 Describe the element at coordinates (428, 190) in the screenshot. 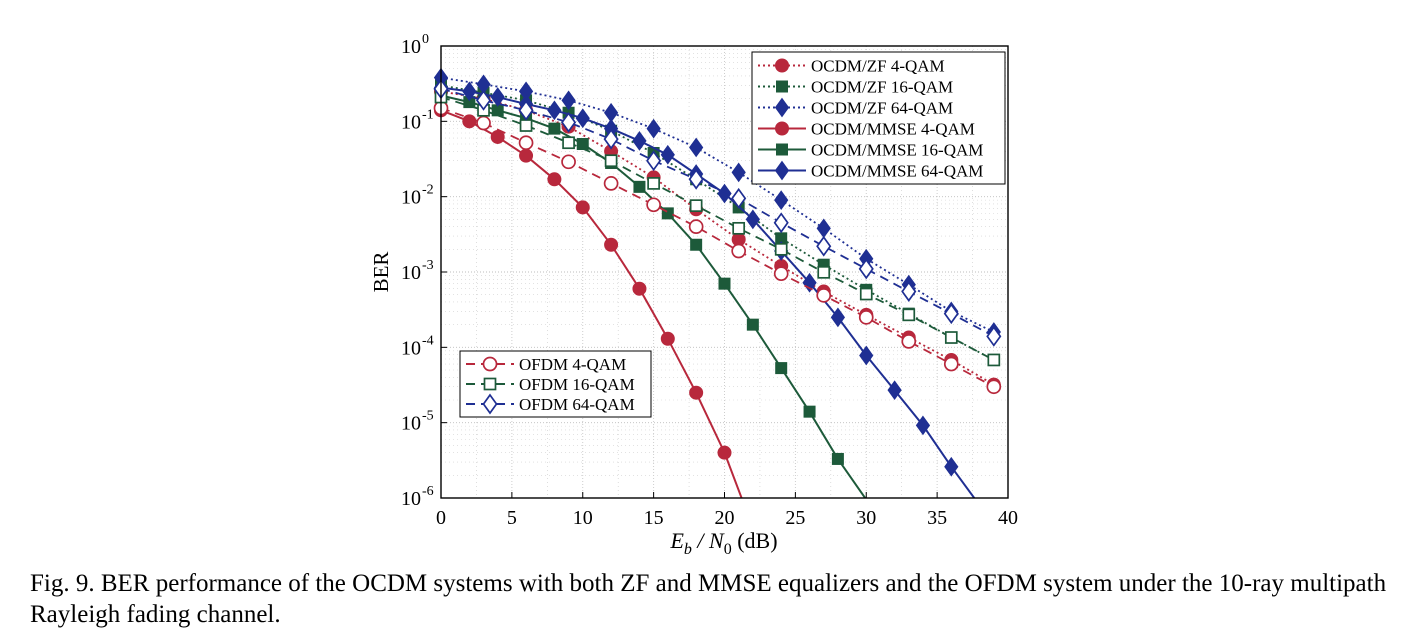

I see `y-tick-exponent--2: -2` at that location.